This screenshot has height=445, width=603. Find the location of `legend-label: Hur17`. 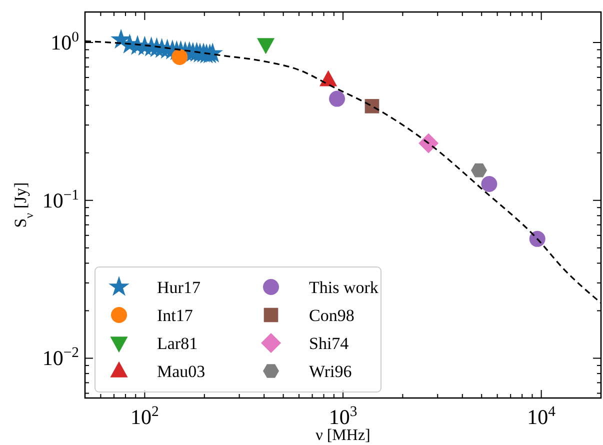

legend-label: Hur17 is located at coordinates (179, 287).